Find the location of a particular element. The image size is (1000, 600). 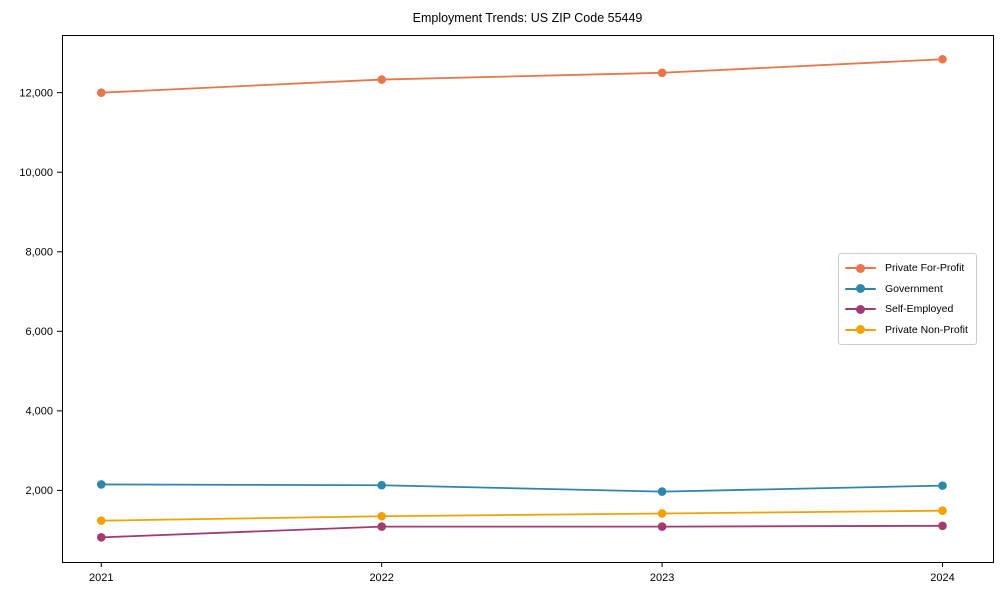

legend-item: Self-Employed is located at coordinates (907, 309).